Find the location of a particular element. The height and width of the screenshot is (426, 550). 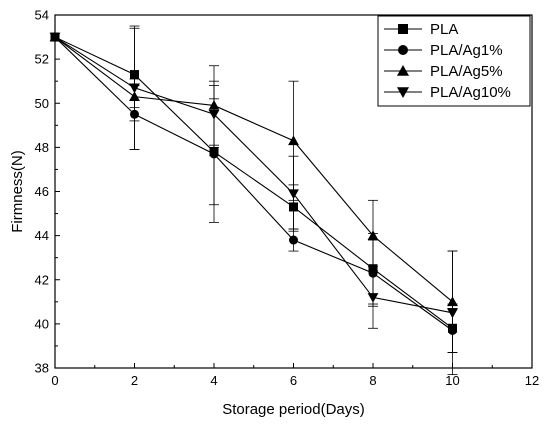

legend-label-0: PLA is located at coordinates (444, 29).